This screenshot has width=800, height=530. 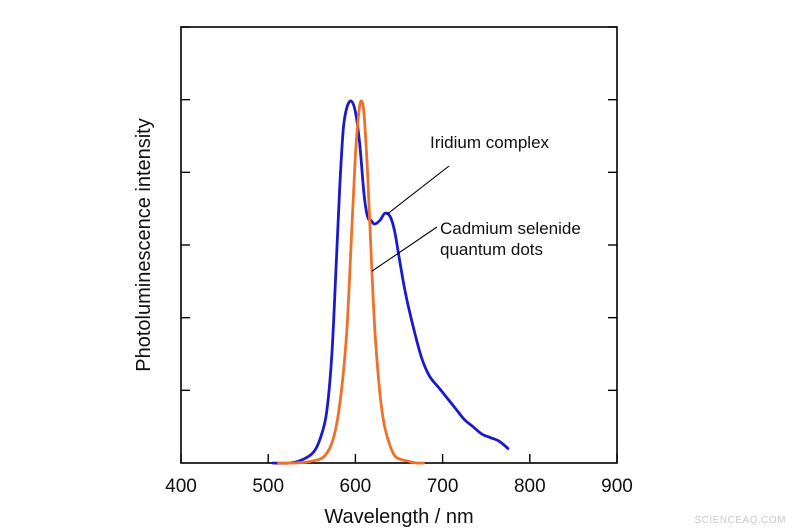 I want to click on x-tick-label-400: 400, so click(x=181, y=486).